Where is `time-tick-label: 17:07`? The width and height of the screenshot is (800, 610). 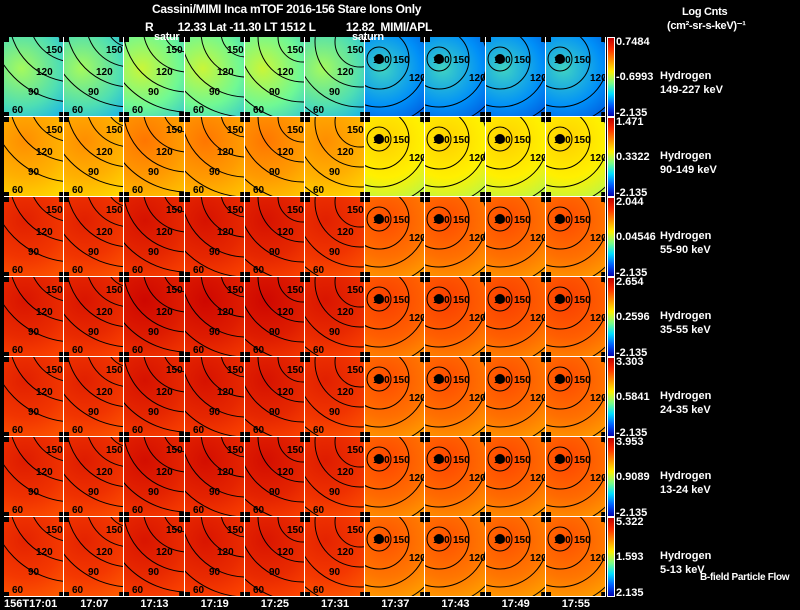
time-tick-label: 17:07 is located at coordinates (94, 604).